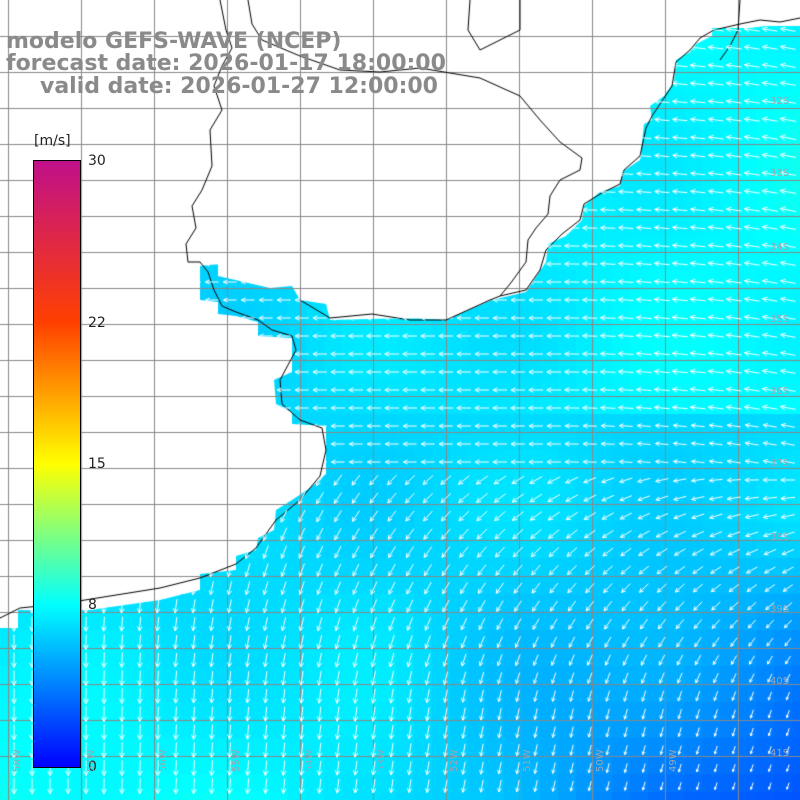  What do you see at coordinates (780, 681) in the screenshot?
I see `latitude-label: 40S` at bounding box center [780, 681].